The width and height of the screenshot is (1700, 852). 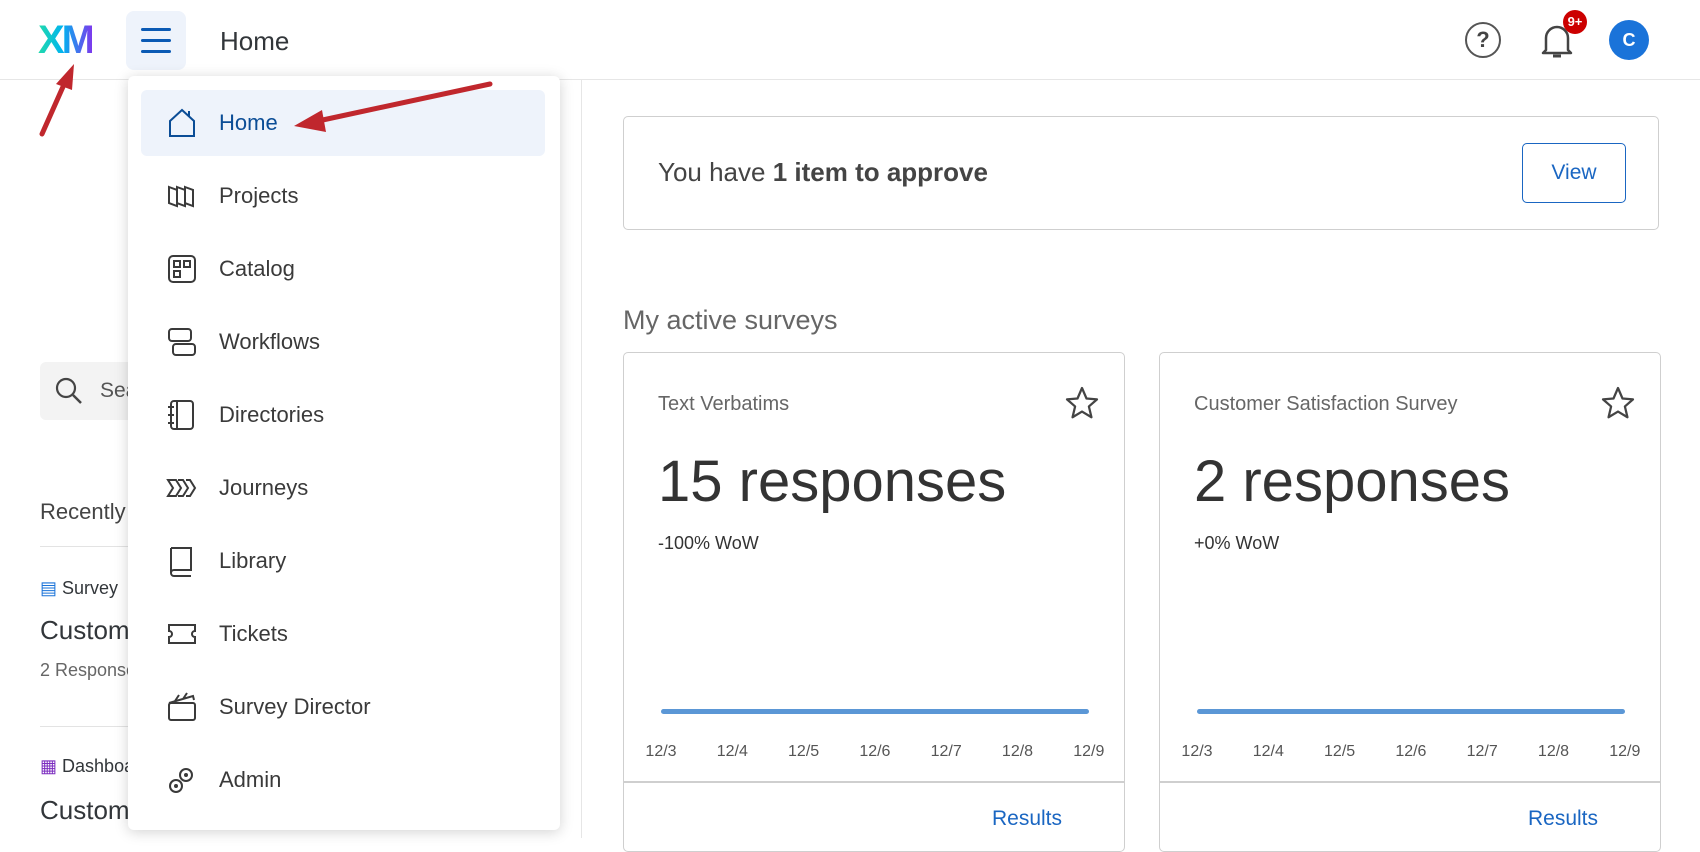 I want to click on recent-item-name: Customer, so click(x=85, y=810).